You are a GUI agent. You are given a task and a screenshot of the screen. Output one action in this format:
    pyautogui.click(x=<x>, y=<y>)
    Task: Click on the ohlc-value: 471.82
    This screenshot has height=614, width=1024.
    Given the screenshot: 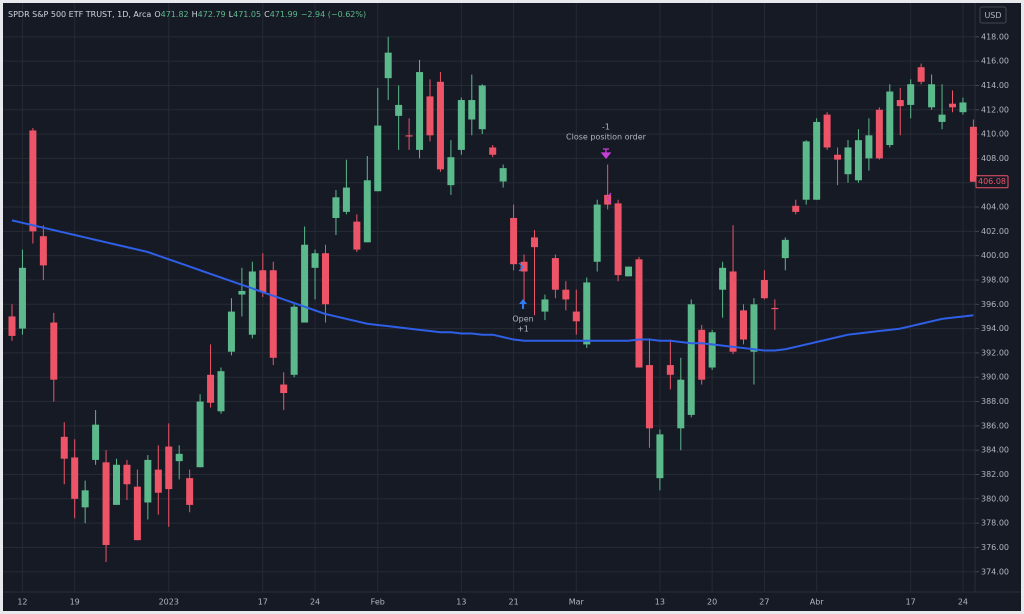 What is the action you would take?
    pyautogui.click(x=175, y=14)
    